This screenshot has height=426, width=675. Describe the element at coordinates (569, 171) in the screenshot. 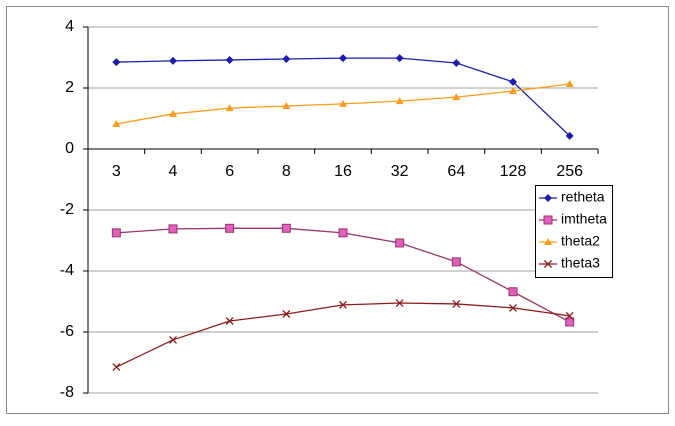

I see `x-tick-label: 256` at that location.